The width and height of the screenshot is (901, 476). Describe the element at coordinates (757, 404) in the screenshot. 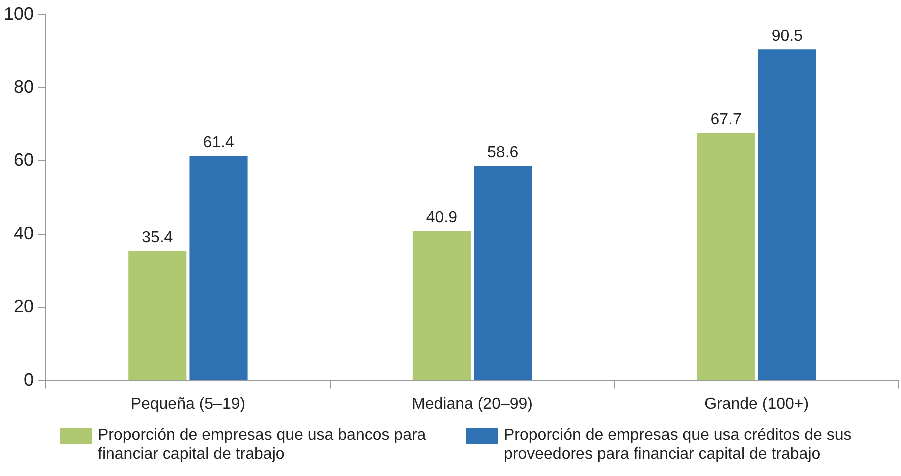

I see `x-tick-label: Grande (100+)` at that location.